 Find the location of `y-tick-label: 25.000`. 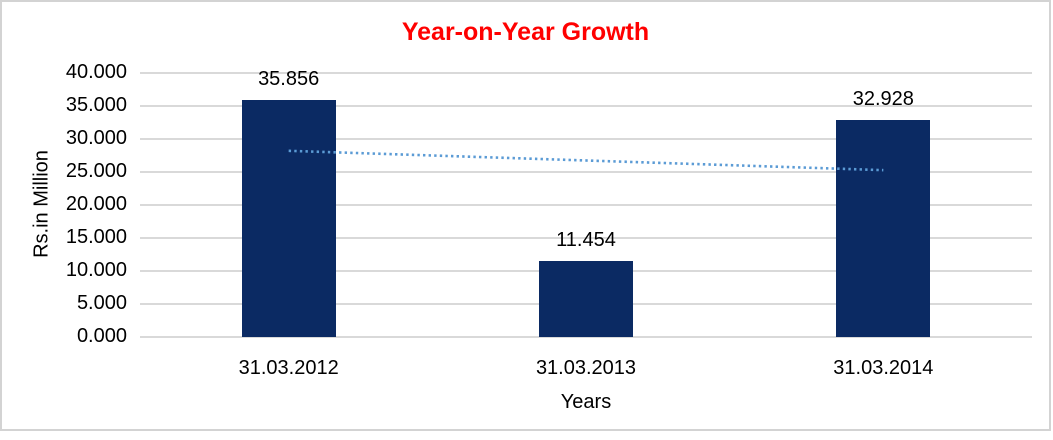

y-tick-label: 25.000 is located at coordinates (96, 171).